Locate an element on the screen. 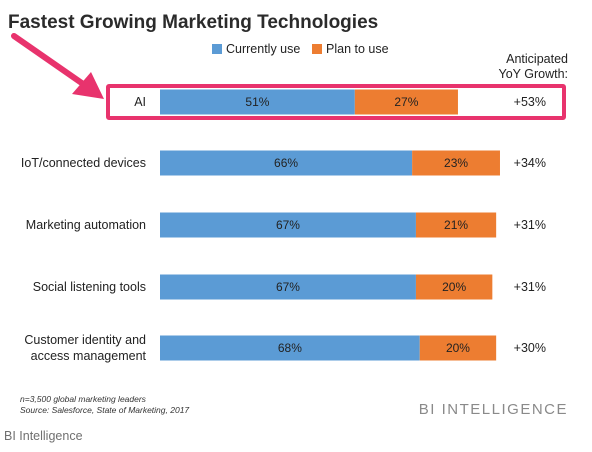 Image resolution: width=592 pixels, height=452 pixels. bar-ai-currently-use is located at coordinates (257, 102).